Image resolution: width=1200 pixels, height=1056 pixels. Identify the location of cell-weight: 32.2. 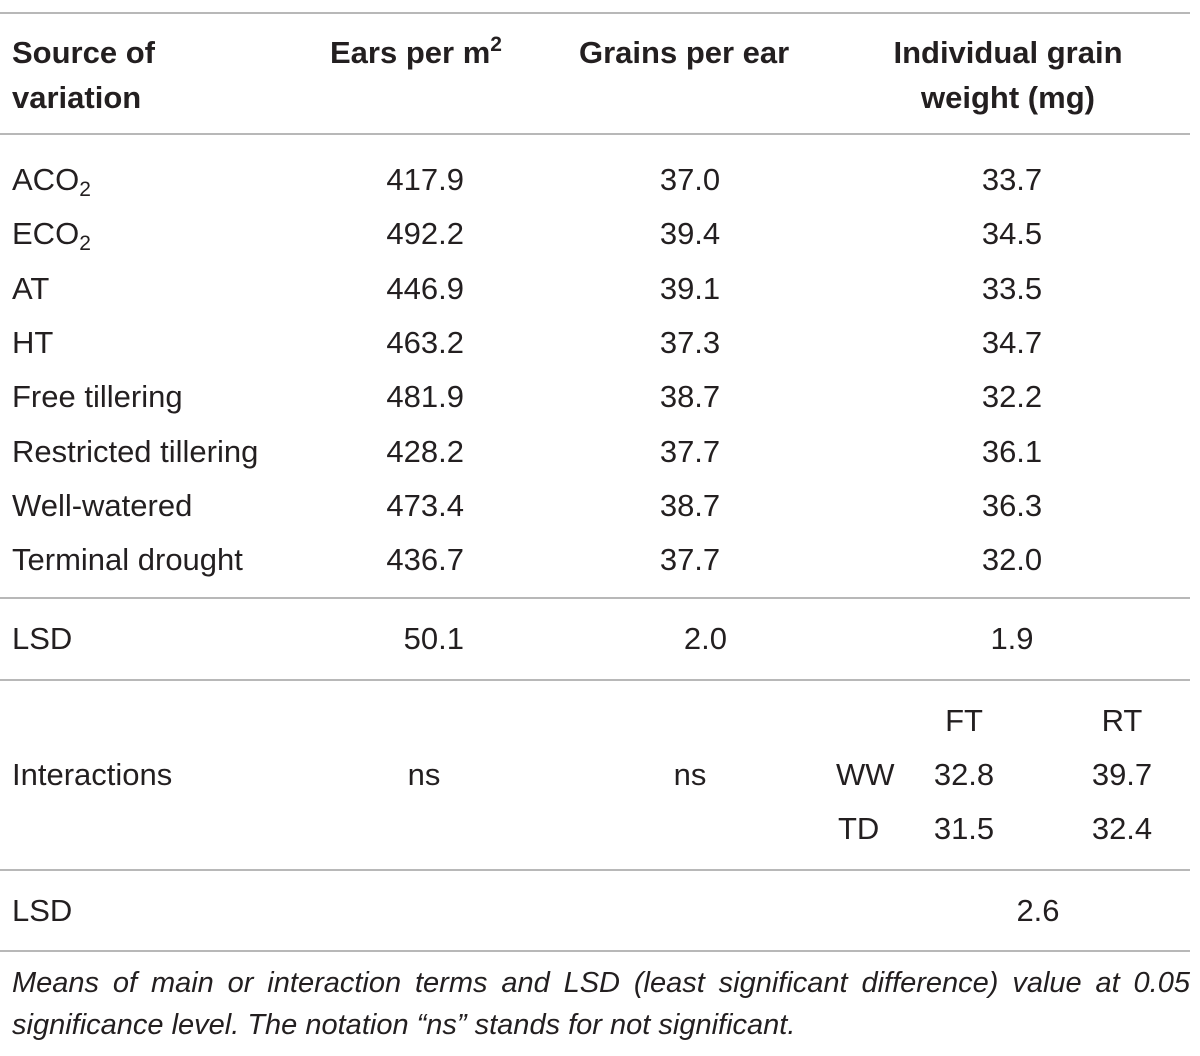
(1012, 396).